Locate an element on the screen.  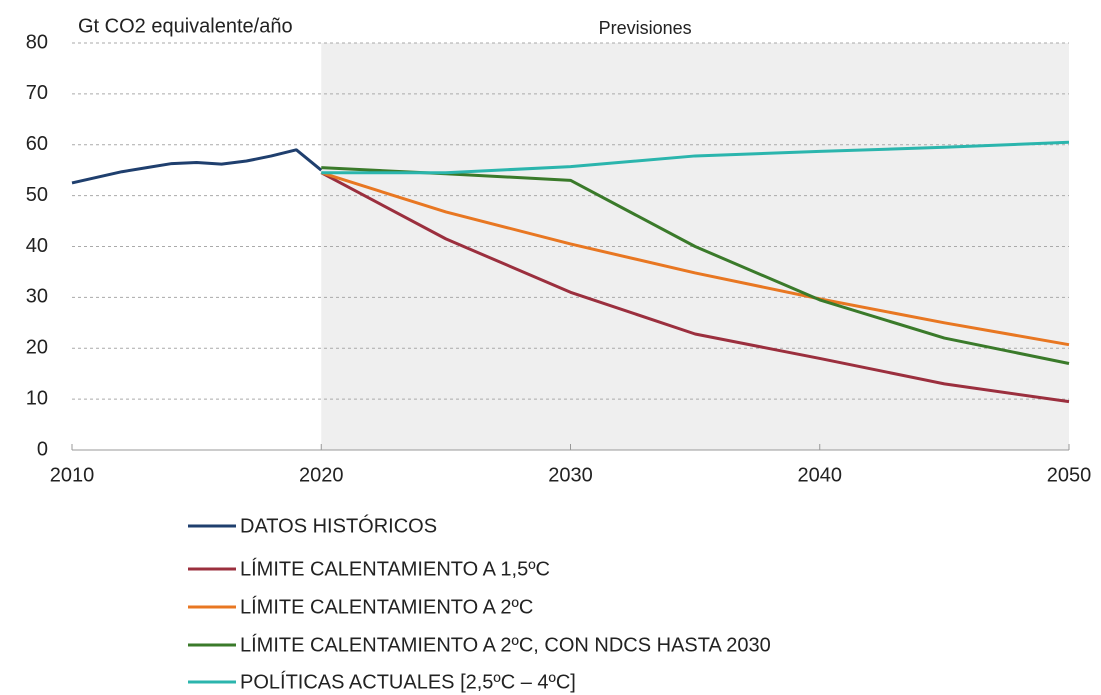
y-tick-label: 0 is located at coordinates (42, 449).